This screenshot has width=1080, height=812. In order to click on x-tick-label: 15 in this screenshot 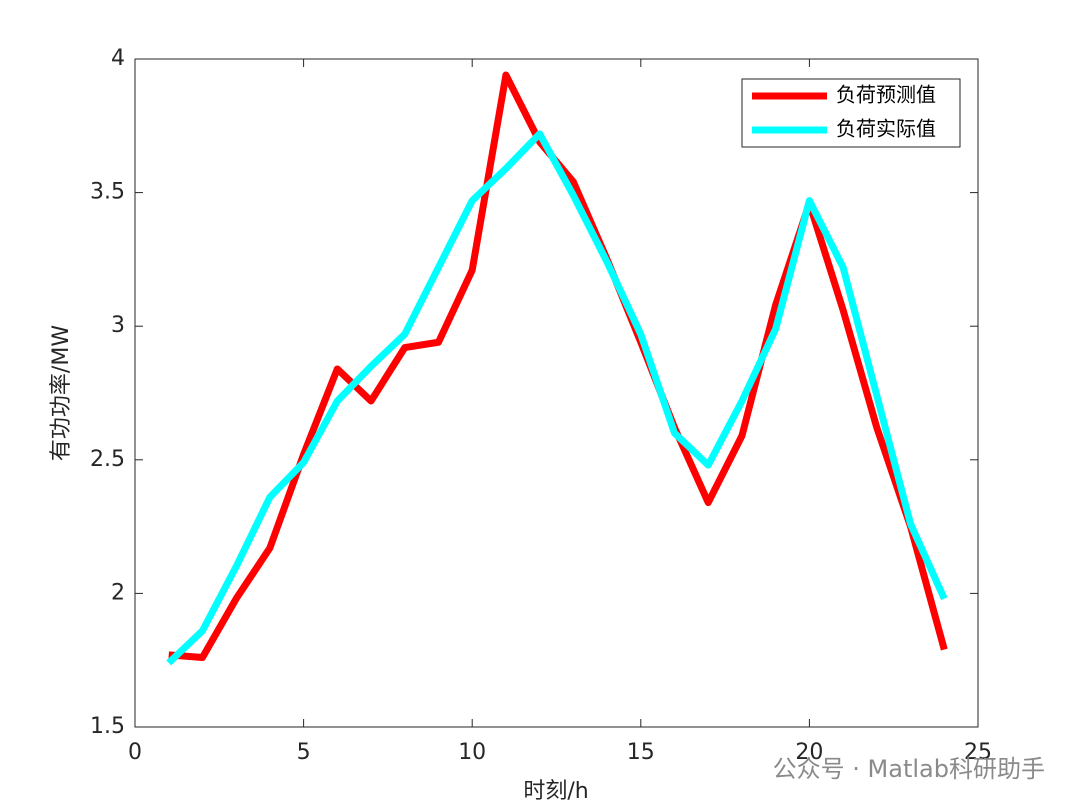, I will do `click(641, 752)`.